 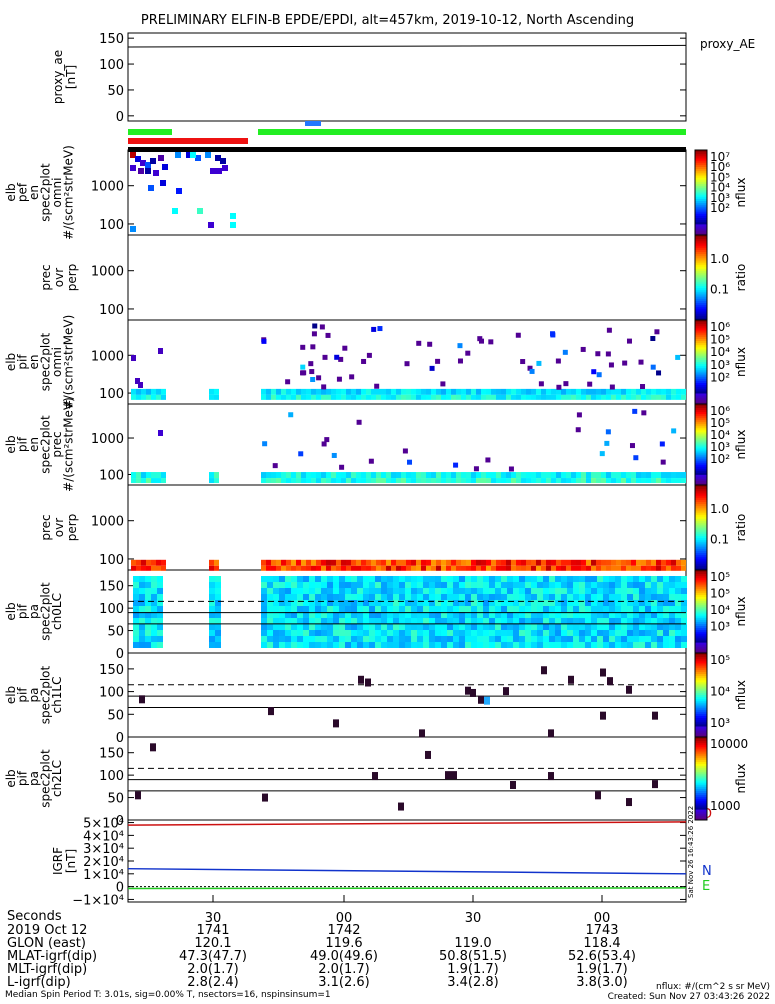 I want to click on status-bar-black, so click(x=407, y=149).